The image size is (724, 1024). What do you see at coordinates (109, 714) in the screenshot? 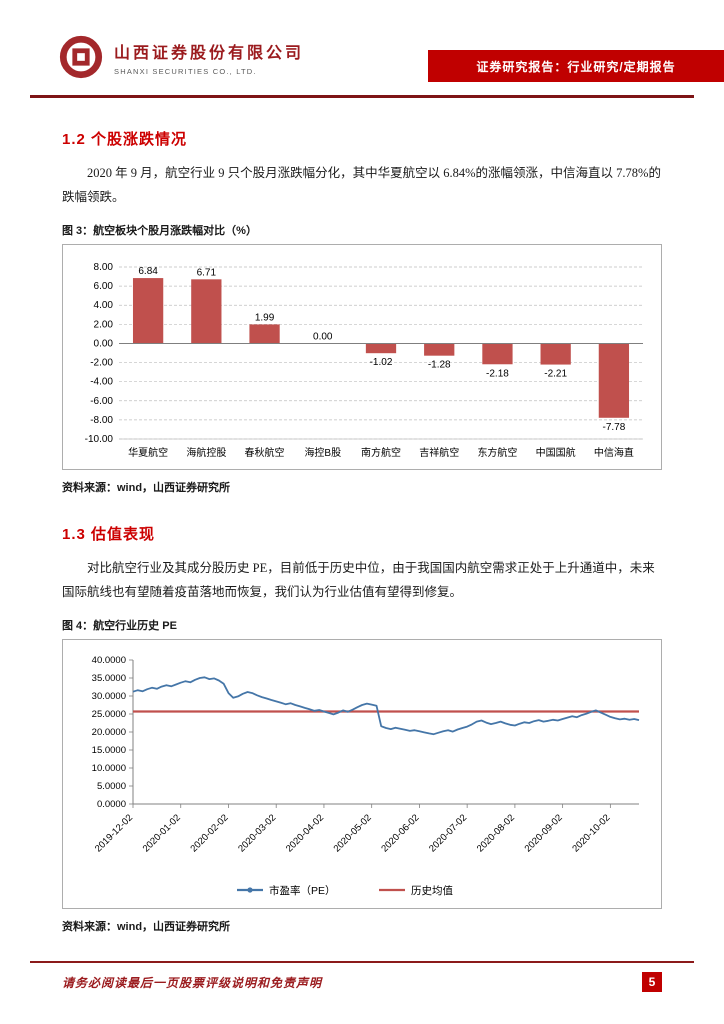
I see `svg-text: 25.0000` at bounding box center [109, 714].